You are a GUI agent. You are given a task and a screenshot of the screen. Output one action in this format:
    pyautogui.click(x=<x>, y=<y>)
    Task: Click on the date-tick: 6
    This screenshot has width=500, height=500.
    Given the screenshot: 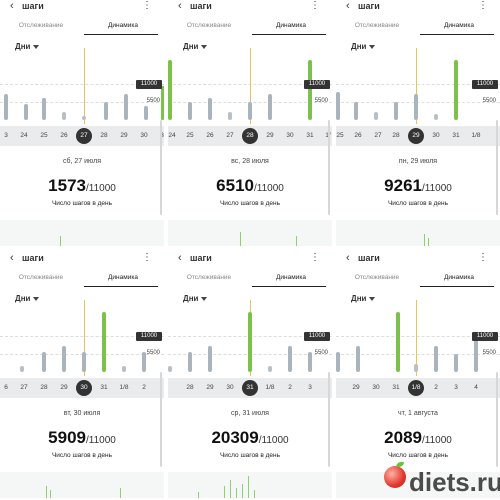 What is the action you would take?
    pyautogui.click(x=6, y=387)
    